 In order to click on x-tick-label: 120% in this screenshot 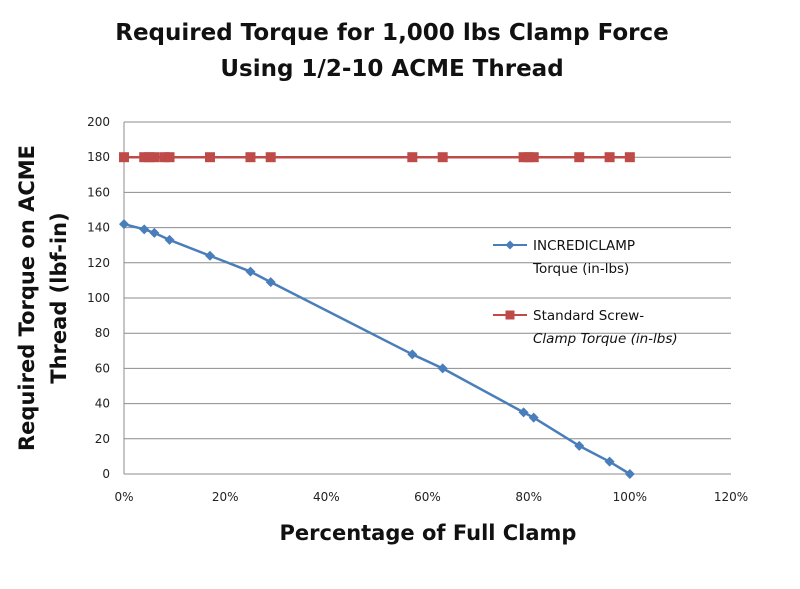, I will do `click(731, 497)`.